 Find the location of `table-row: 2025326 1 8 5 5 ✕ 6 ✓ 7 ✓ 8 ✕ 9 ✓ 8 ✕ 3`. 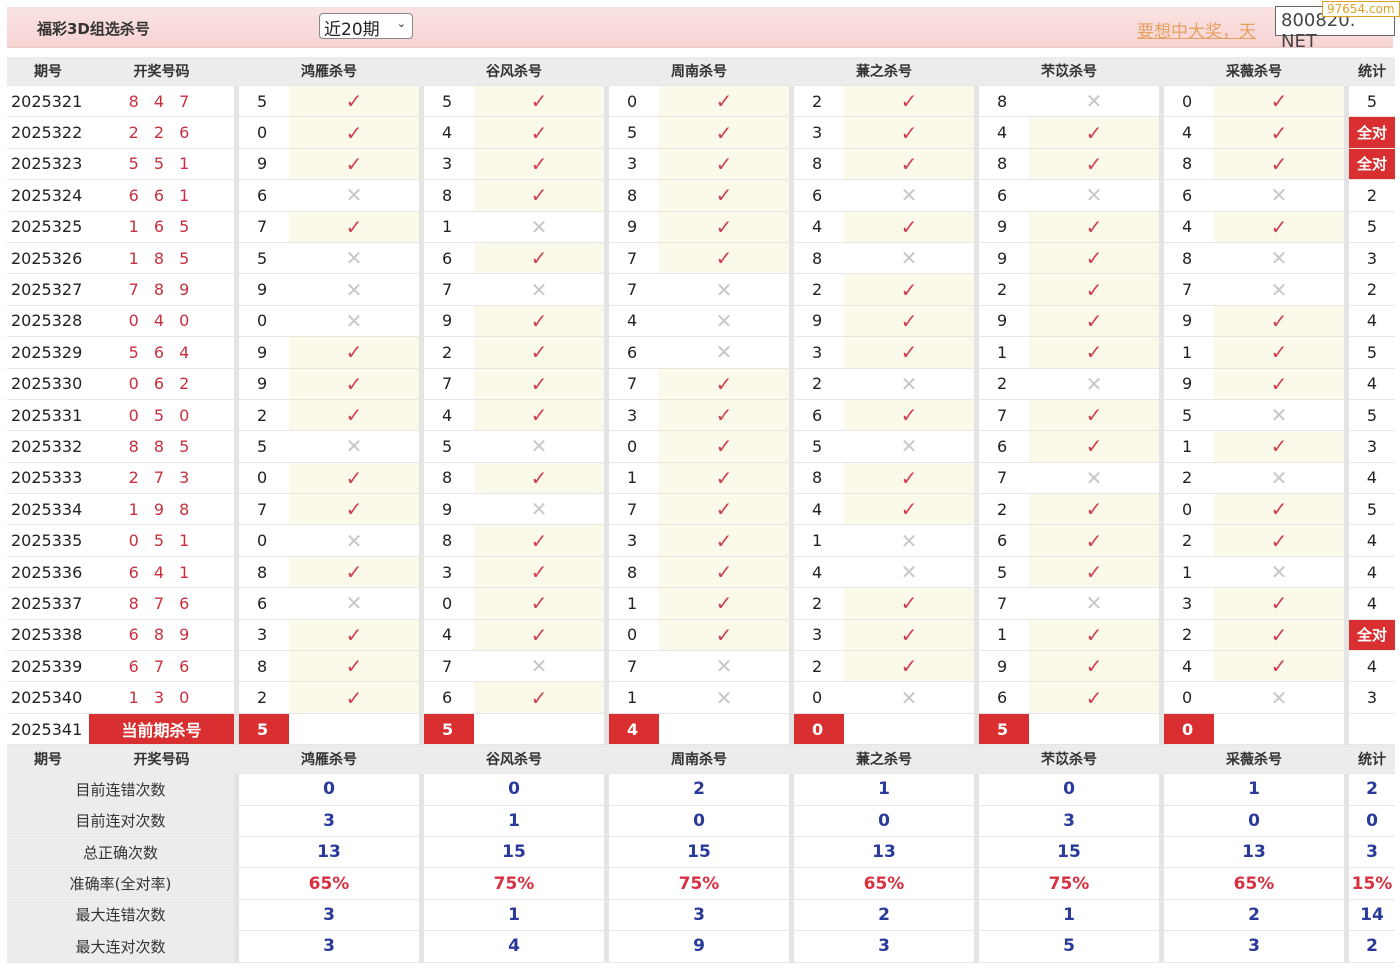

table-row: 2025326 1 8 5 5 ✕ 6 ✓ 7 ✓ 8 ✕ 9 ✓ 8 ✕ 3 is located at coordinates (701, 258).